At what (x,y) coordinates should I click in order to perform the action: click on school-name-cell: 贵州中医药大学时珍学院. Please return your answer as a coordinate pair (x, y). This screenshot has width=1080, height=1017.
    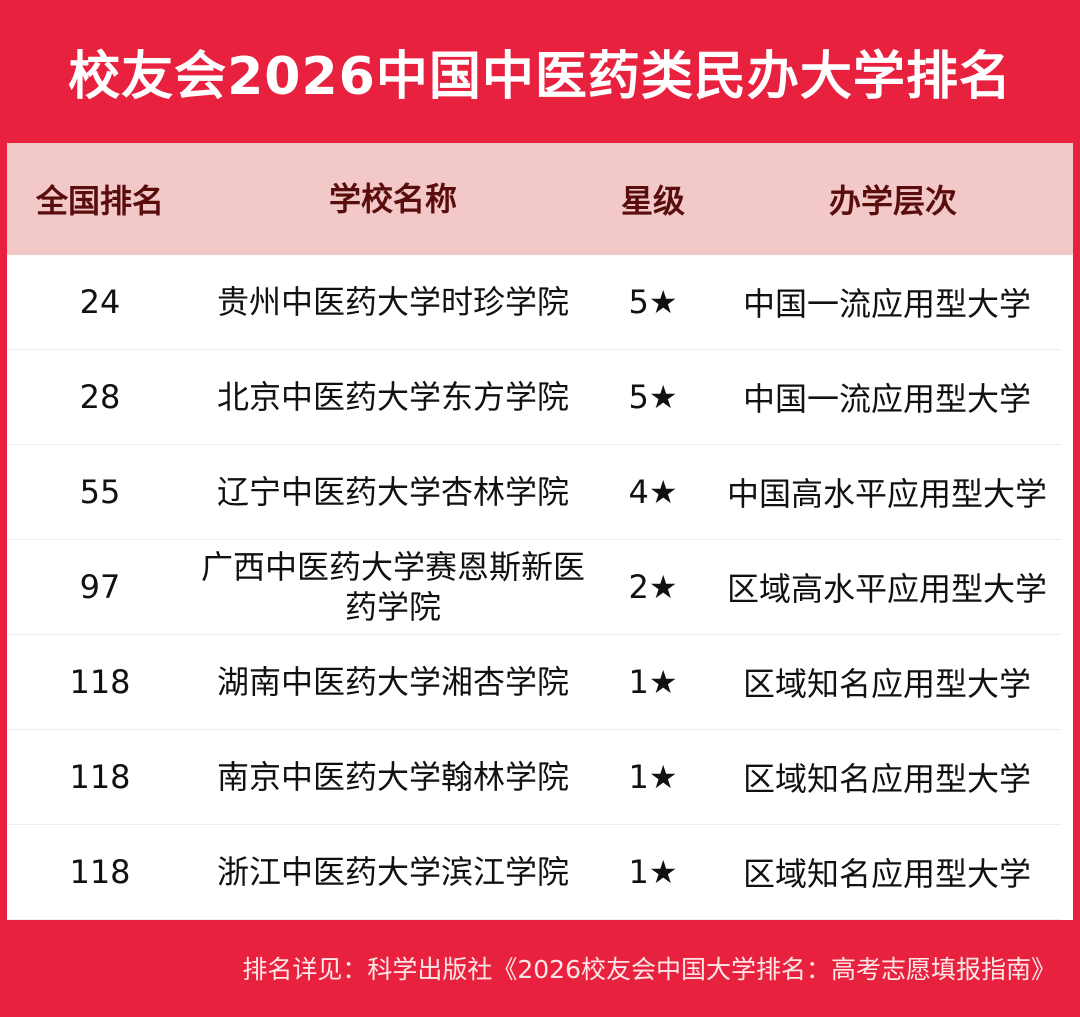
    Looking at the image, I should click on (392, 302).